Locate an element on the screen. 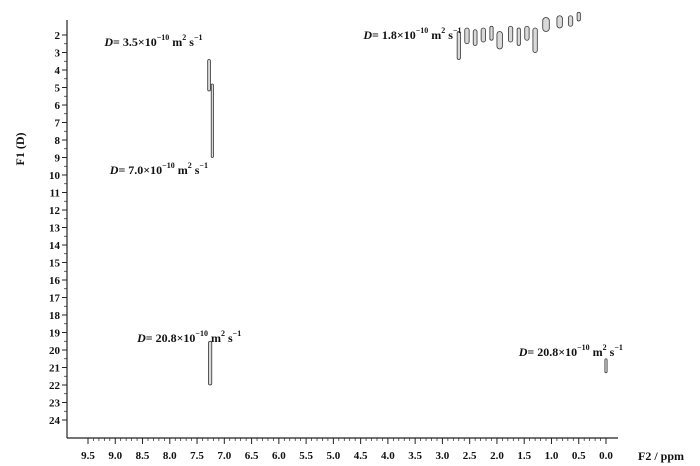 Image resolution: width=700 pixels, height=466 pixels. y-tick-label: 11 is located at coordinates (55, 194).